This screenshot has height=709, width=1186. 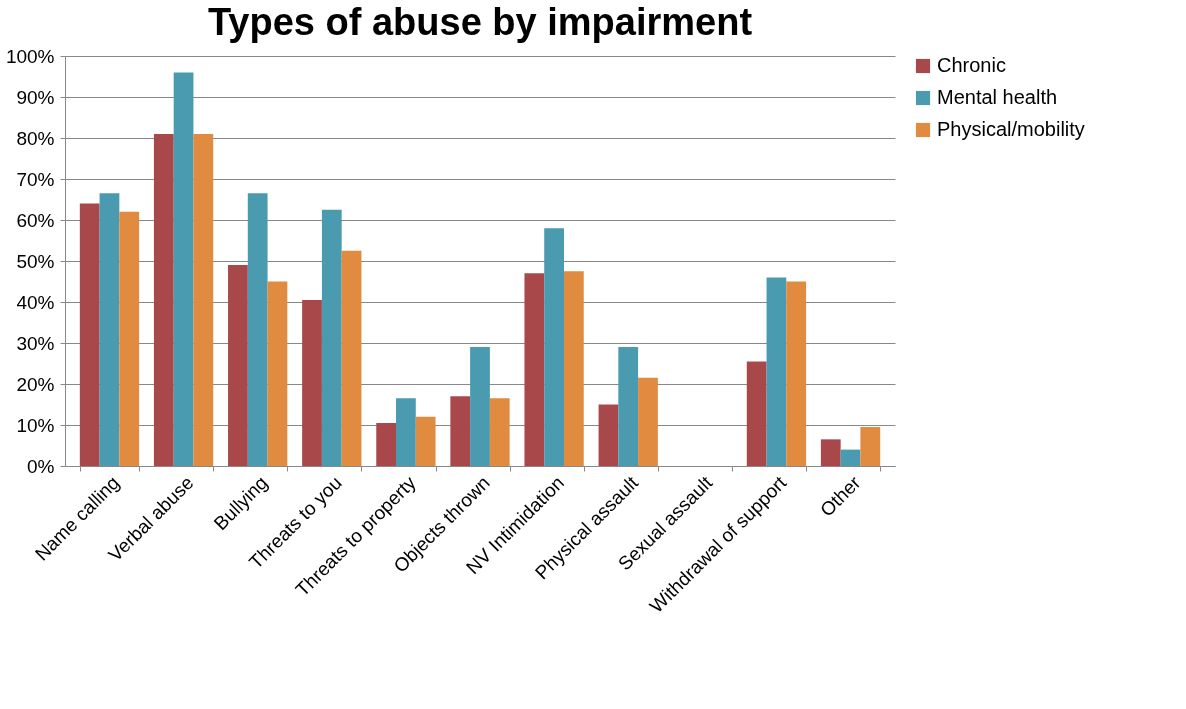 I want to click on y-tick-label: 40%, so click(x=35, y=302).